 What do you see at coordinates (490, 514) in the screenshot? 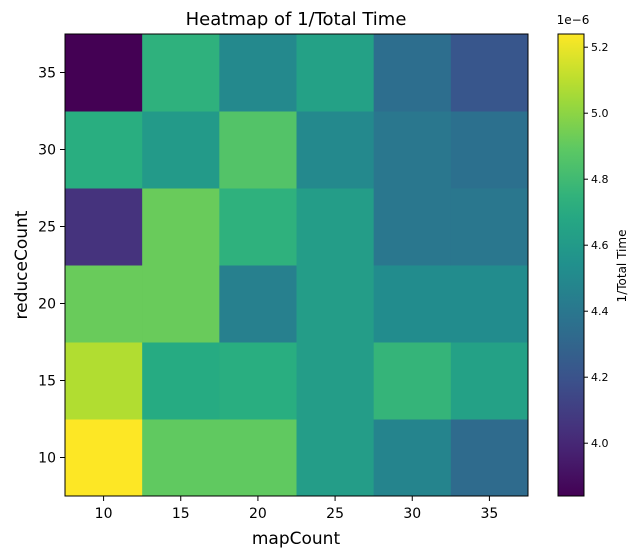
I see `x-tick-label: 35` at bounding box center [490, 514].